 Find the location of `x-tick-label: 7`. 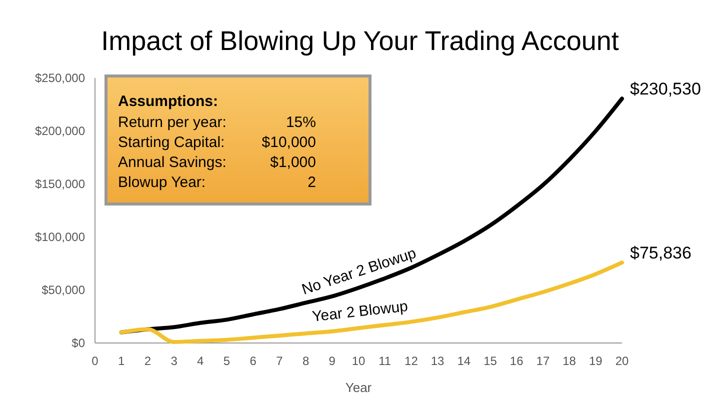

x-tick-label: 7 is located at coordinates (280, 361).